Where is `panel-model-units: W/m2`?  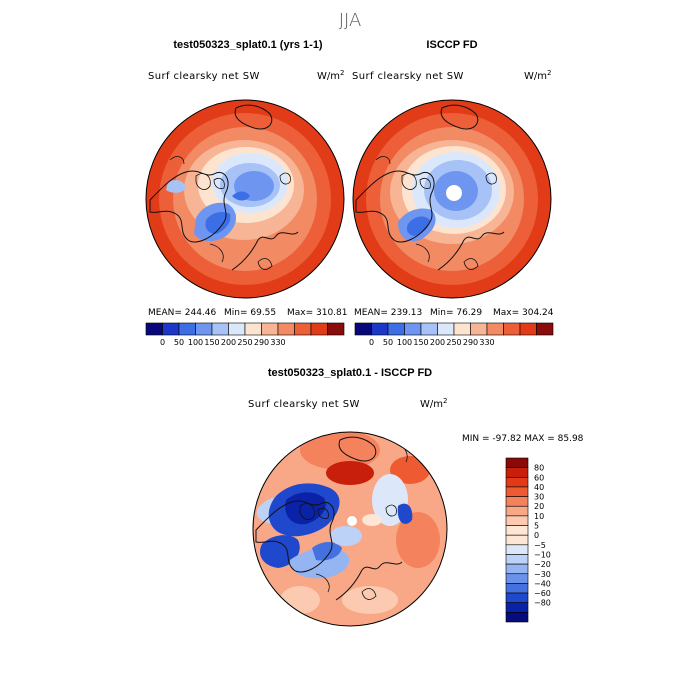 panel-model-units: W/m2 is located at coordinates (330, 75).